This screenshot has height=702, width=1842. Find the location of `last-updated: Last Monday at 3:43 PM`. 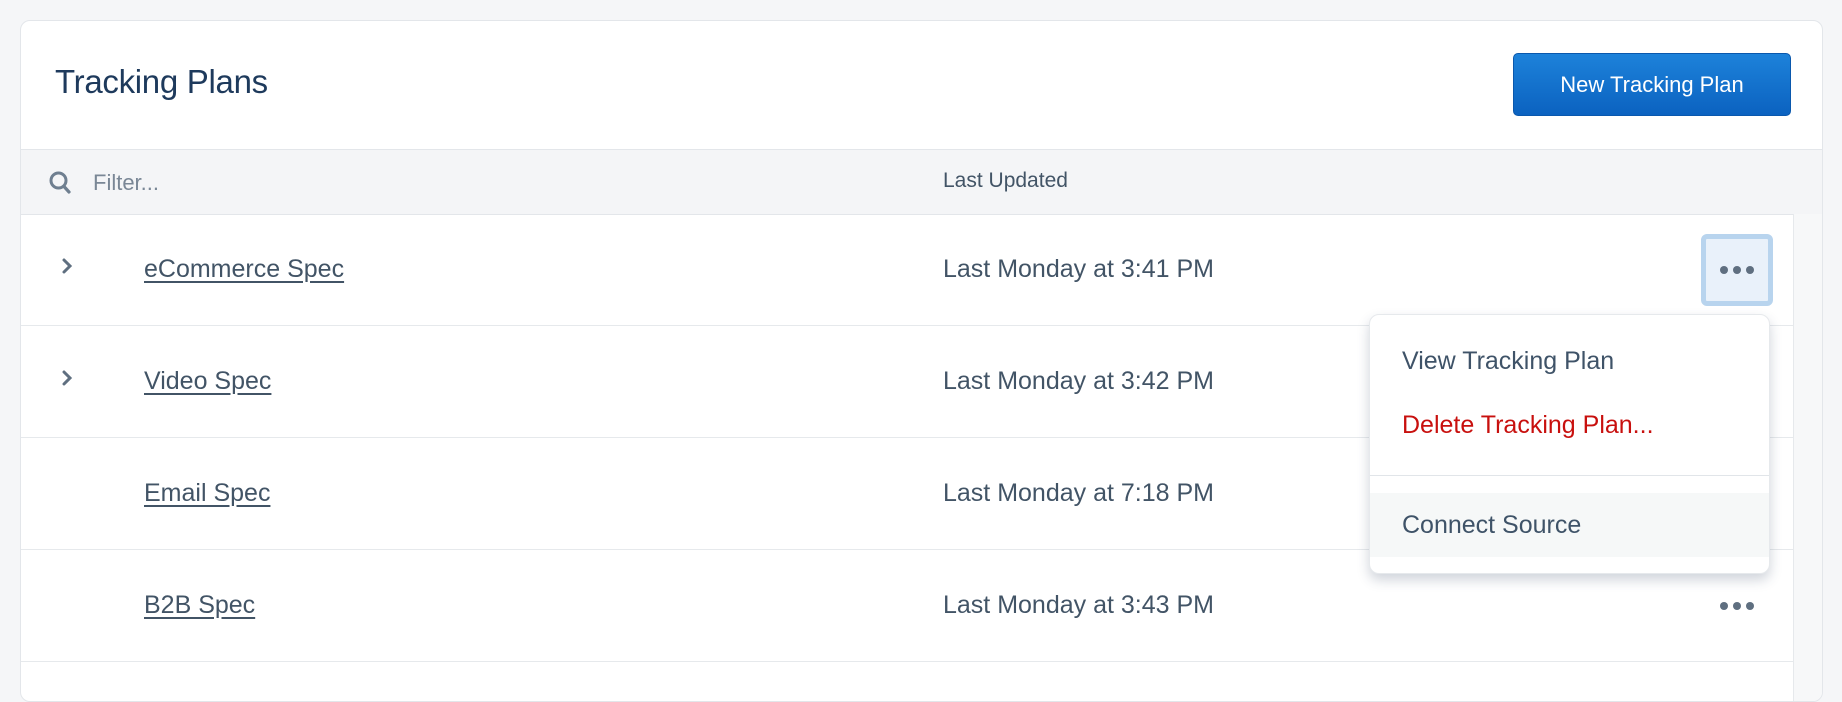

last-updated: Last Monday at 3:43 PM is located at coordinates (1078, 605).